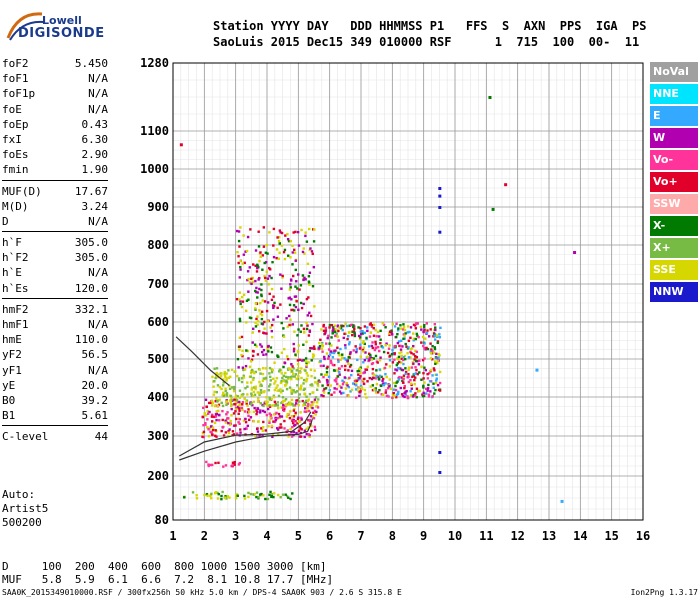 The width and height of the screenshot is (700, 600). I want to click on param-row: foF2 5.450, so click(55, 63).